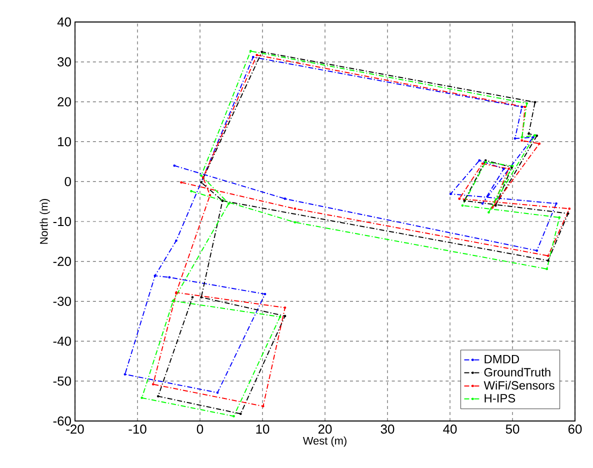 Image resolution: width=593 pixels, height=468 pixels. What do you see at coordinates (513, 429) in the screenshot?
I see `x-tick-label: 50` at bounding box center [513, 429].